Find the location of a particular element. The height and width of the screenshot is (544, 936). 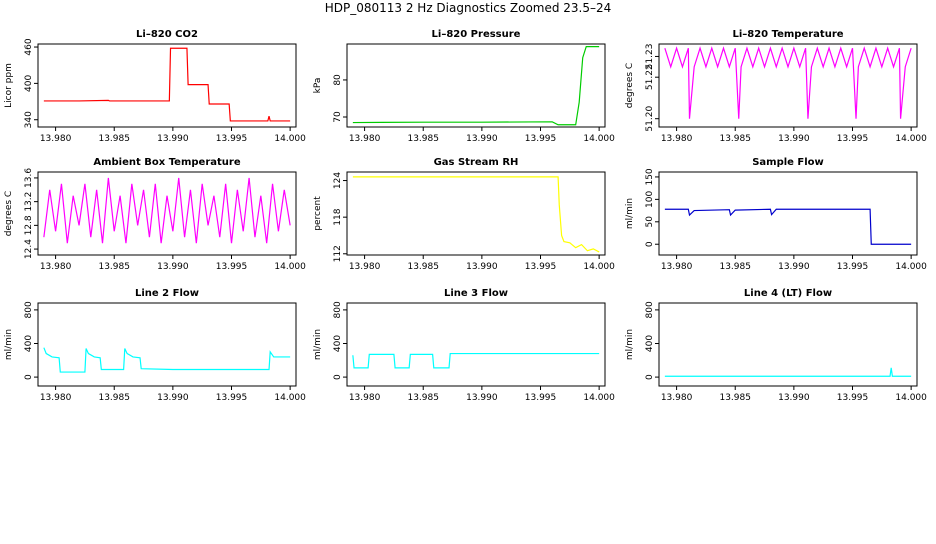

y-tick-label: 51.20 is located at coordinates (650, 119).